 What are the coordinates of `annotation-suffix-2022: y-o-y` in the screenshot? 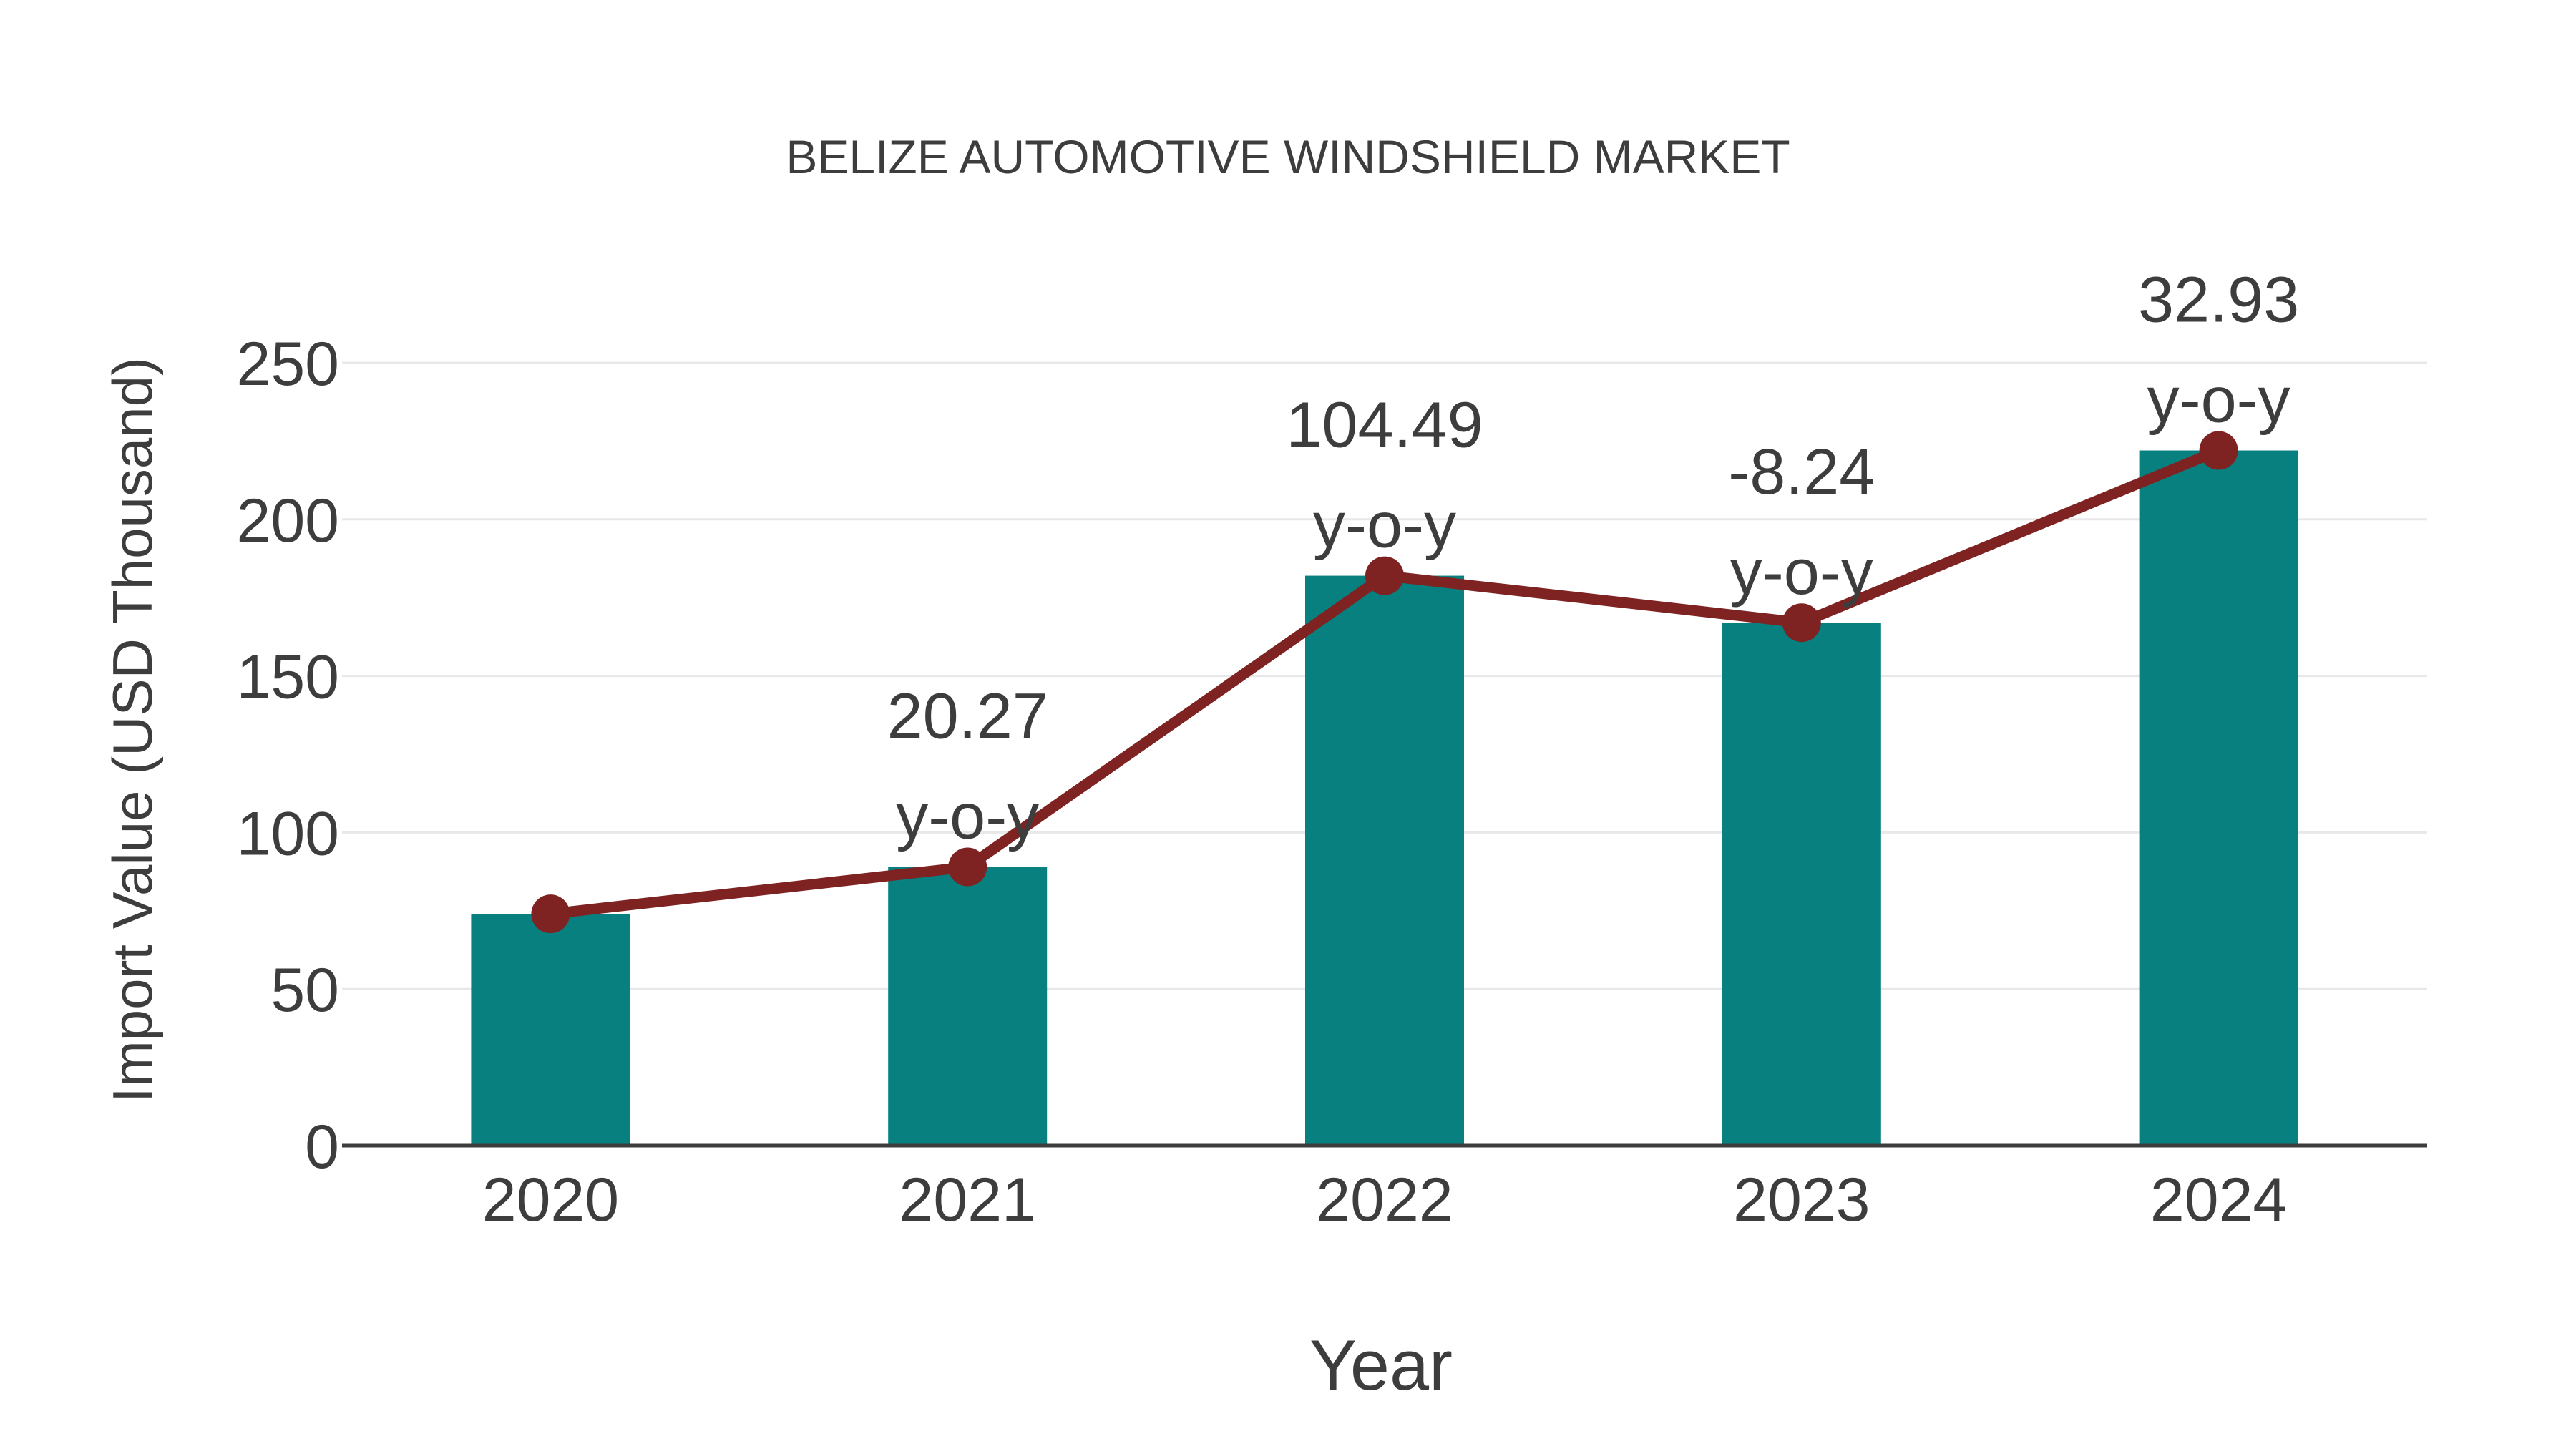 It's located at (1384, 526).